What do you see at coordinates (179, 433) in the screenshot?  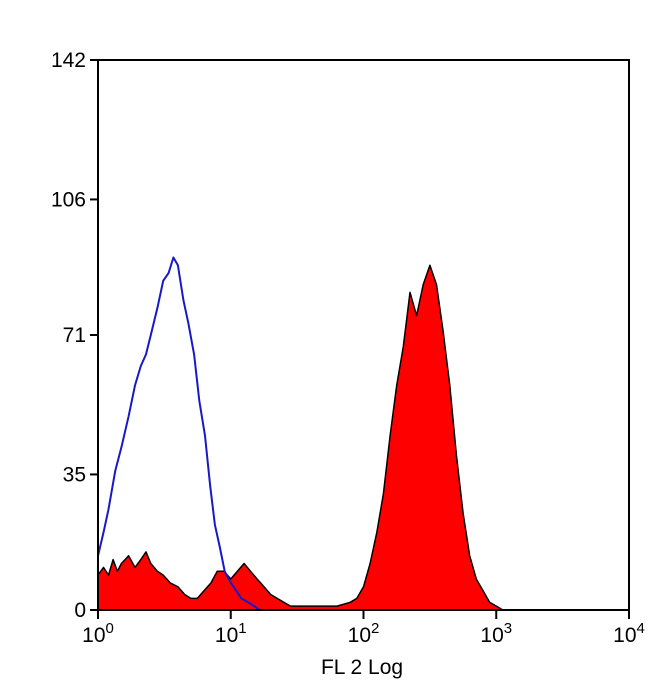 I see `open-histogram-series` at bounding box center [179, 433].